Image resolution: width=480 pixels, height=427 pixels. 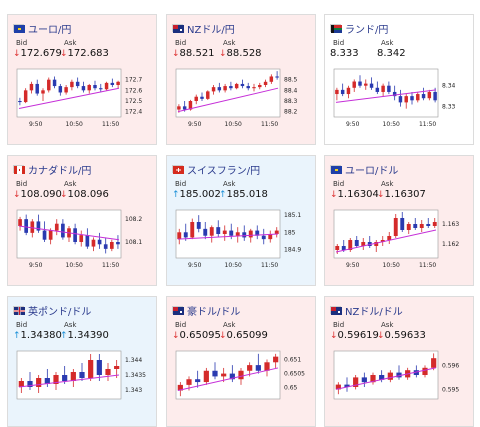 I want to click on ask-price: ↓0.59633, so click(x=401, y=335).